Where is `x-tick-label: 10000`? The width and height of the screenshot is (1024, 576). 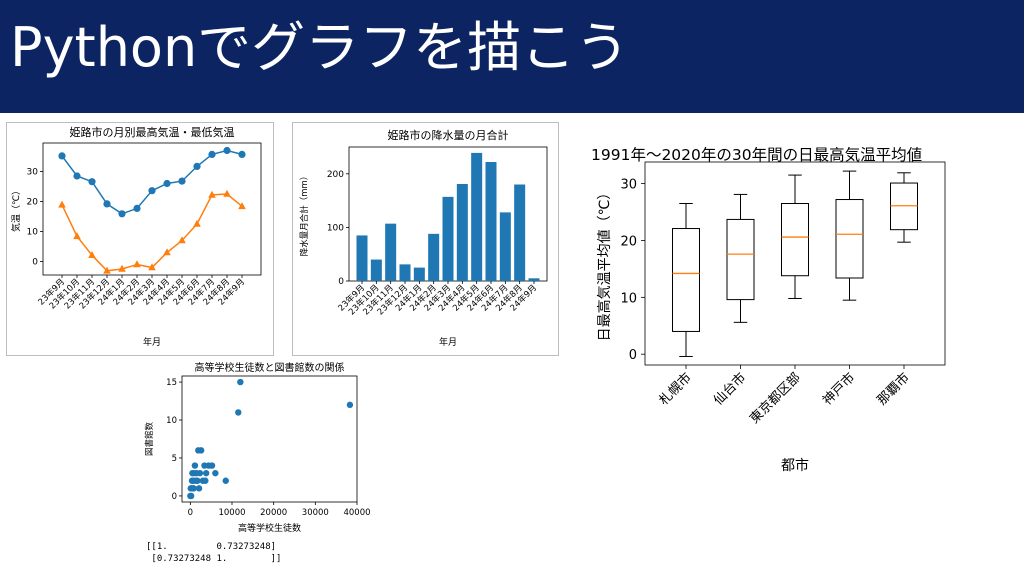
x-tick-label: 10000 is located at coordinates (231, 513).